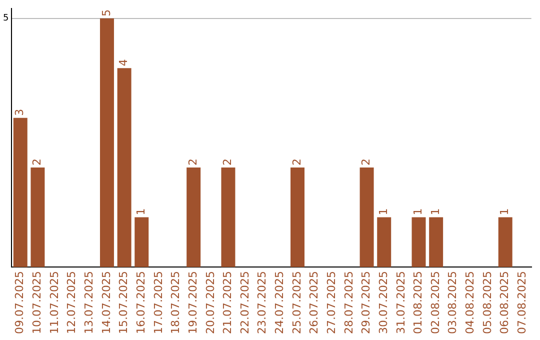 The image size is (540, 340). I want to click on x-tick-label: 23.07.2025, so click(262, 302).